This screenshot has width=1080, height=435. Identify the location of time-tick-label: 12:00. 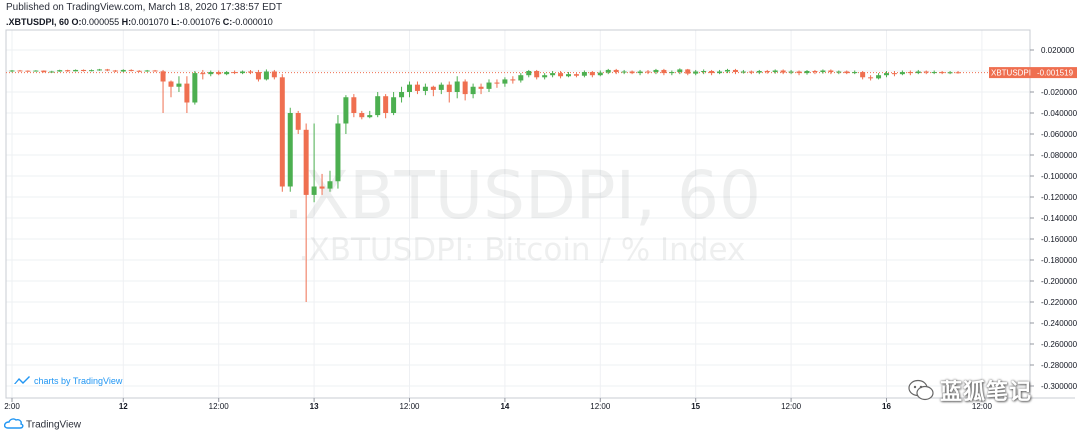
(219, 406).